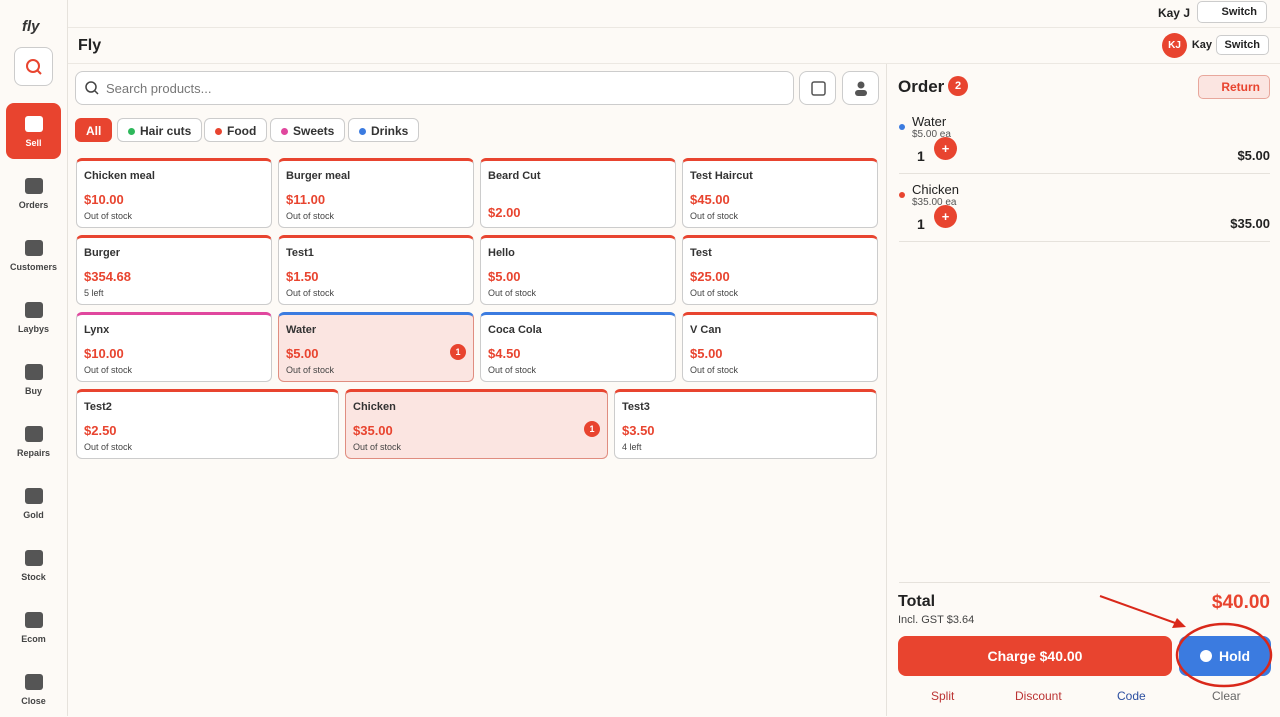 This screenshot has height=717, width=1280. I want to click on product-name: Test Haircut, so click(721, 176).